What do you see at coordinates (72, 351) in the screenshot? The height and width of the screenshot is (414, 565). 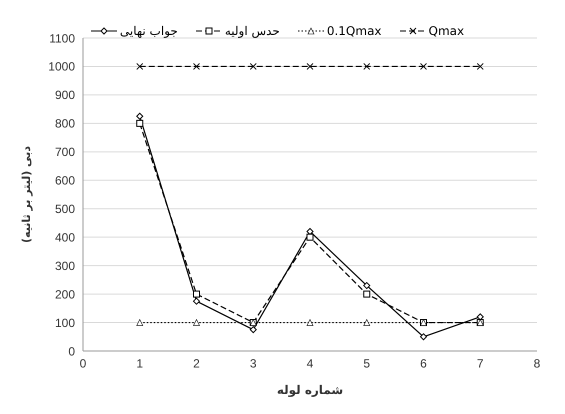 I see `y-tick-label: 0` at bounding box center [72, 351].